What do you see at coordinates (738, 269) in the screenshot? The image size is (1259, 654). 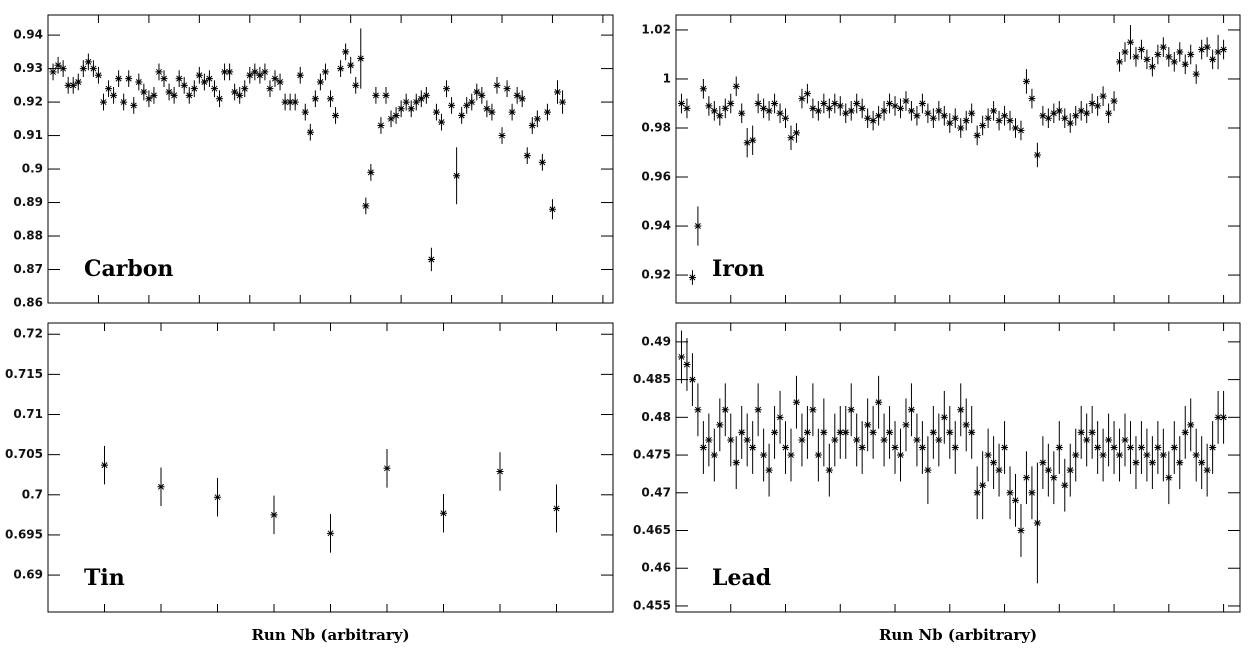 I see `panel-title: Iron` at bounding box center [738, 269].